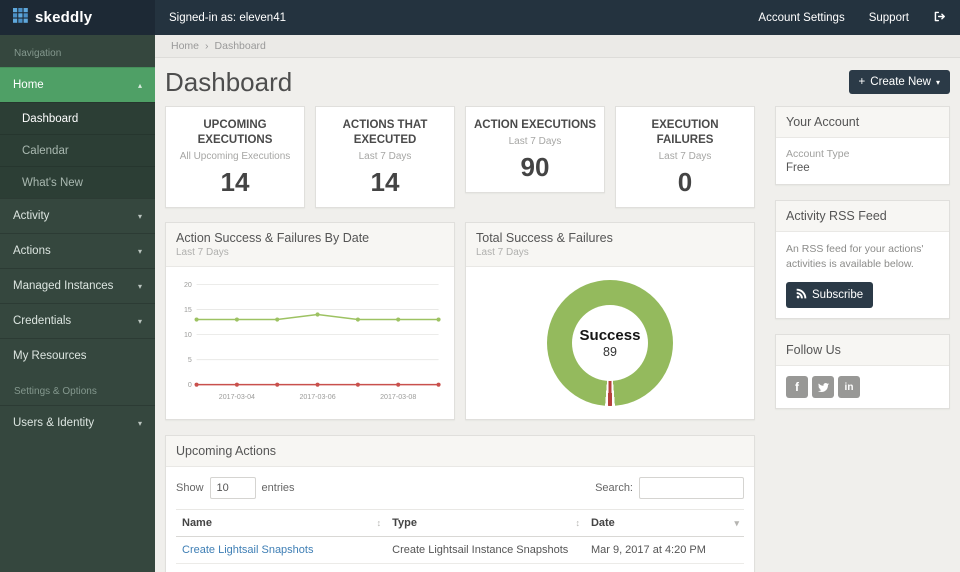 The image size is (960, 572). What do you see at coordinates (485, 567) in the screenshot?
I see `action-type-cell: Create EBS Snapshots` at bounding box center [485, 567].